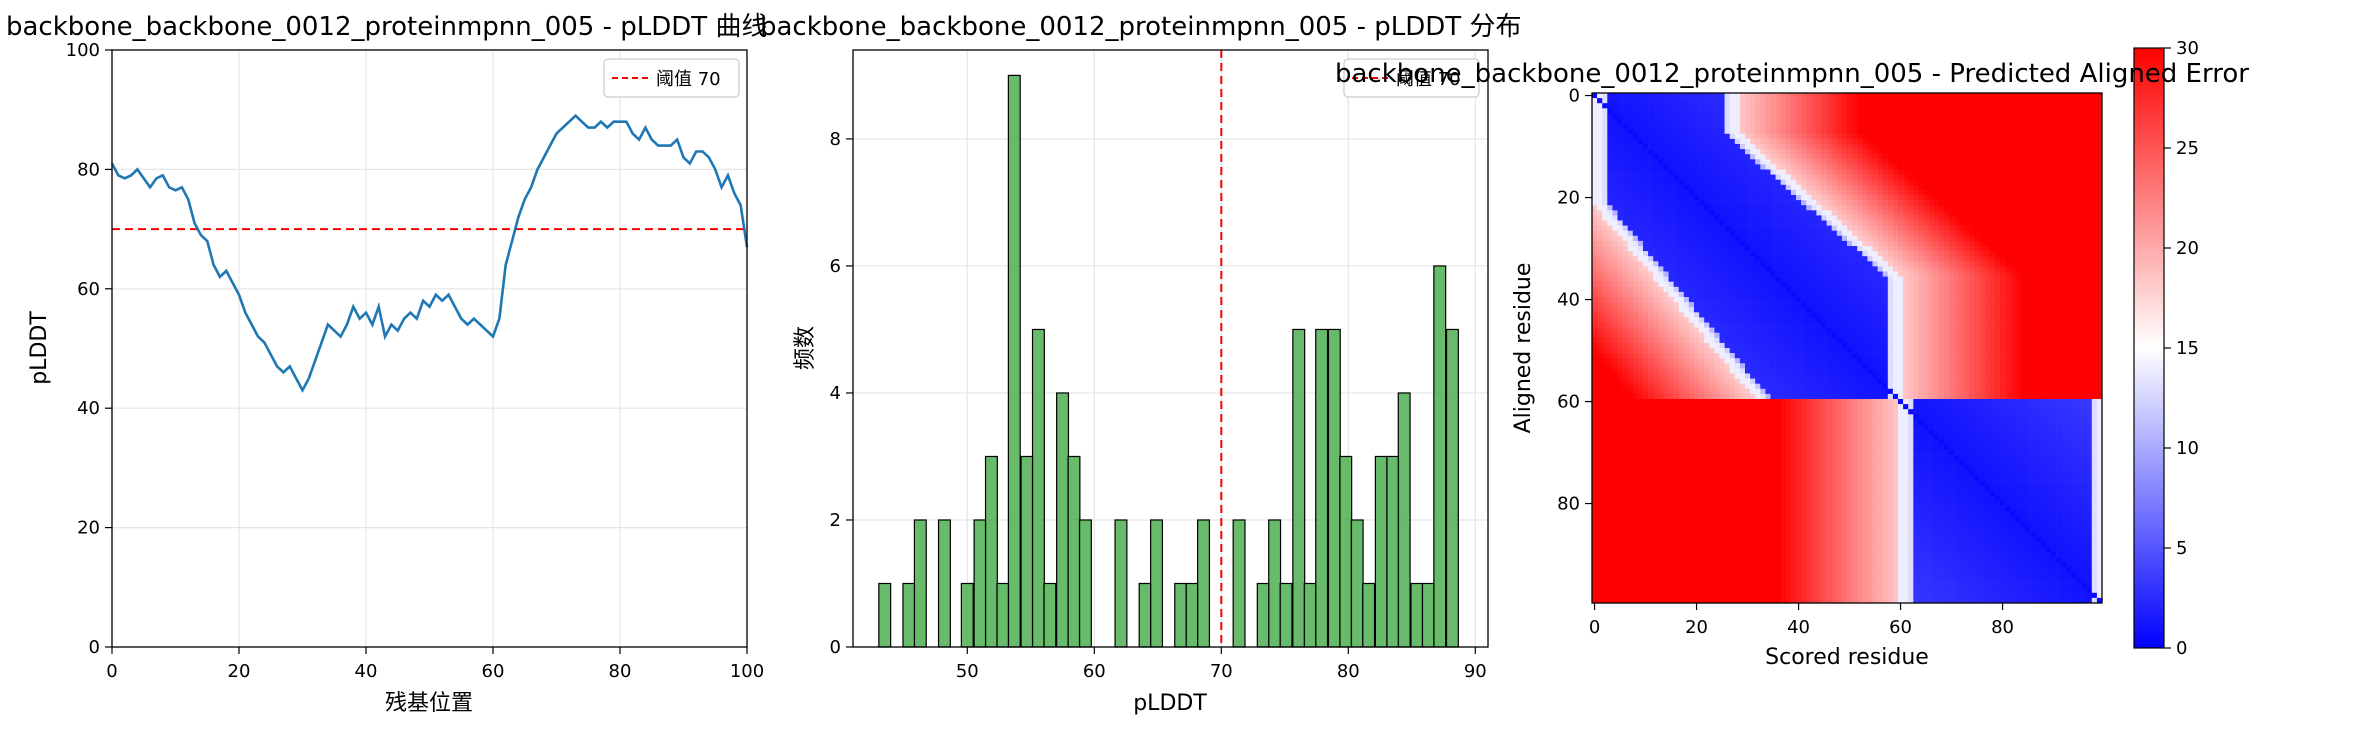 This screenshot has height=730, width=2374. Describe the element at coordinates (1428, 79) in the screenshot. I see `legend-threshold-label: 阈值 70` at that location.